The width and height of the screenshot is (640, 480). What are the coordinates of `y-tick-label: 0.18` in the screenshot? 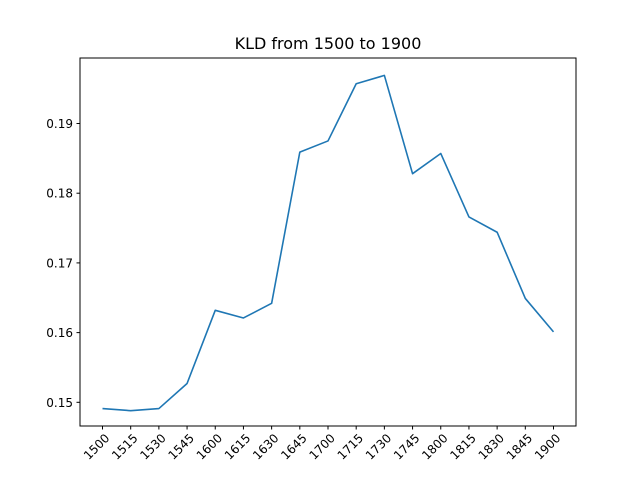 It's located at (59, 194).